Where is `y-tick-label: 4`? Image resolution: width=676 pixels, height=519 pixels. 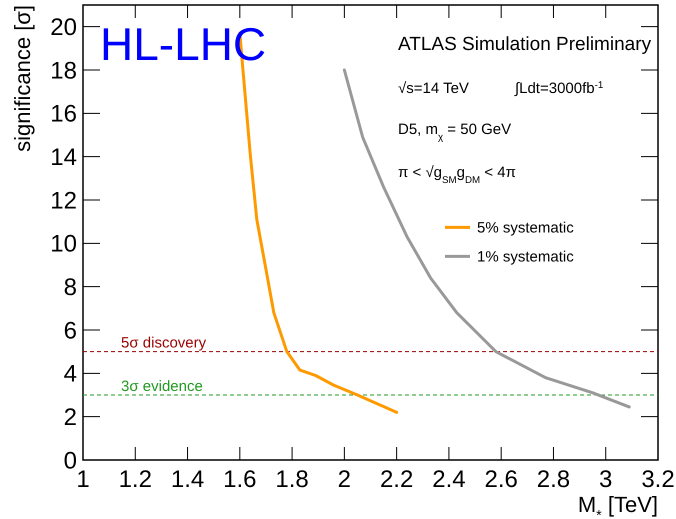 y-tick-label: 4 is located at coordinates (70, 374).